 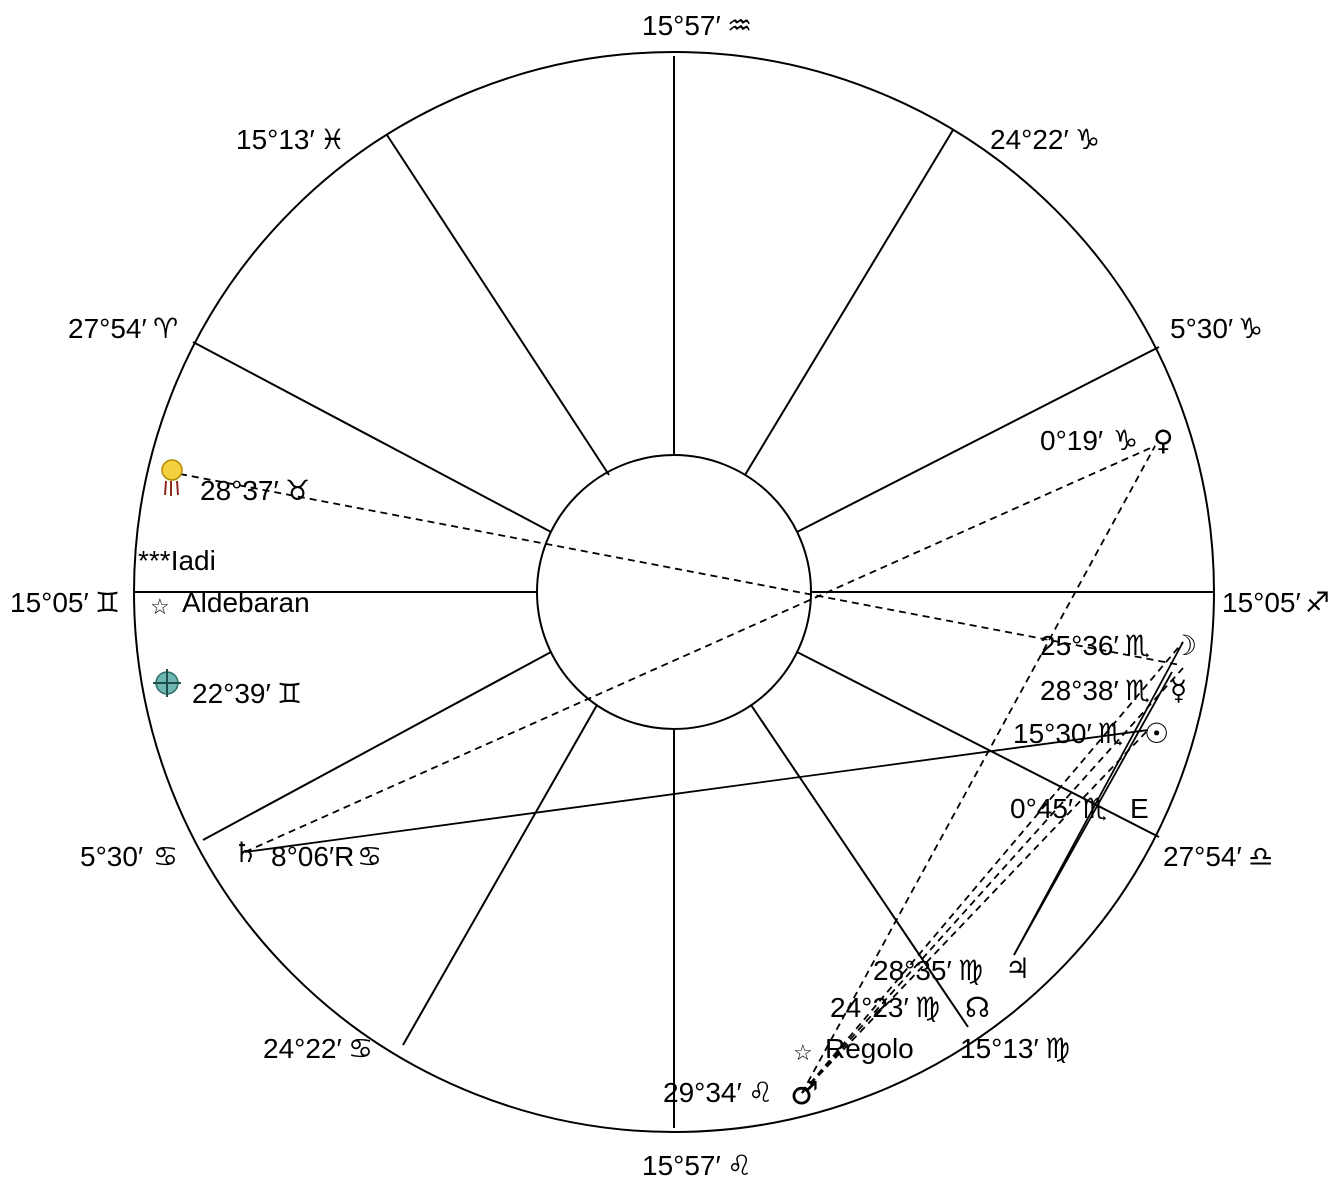 What do you see at coordinates (1261, 602) in the screenshot?
I see `cusp-right-degree: 15°05′` at bounding box center [1261, 602].